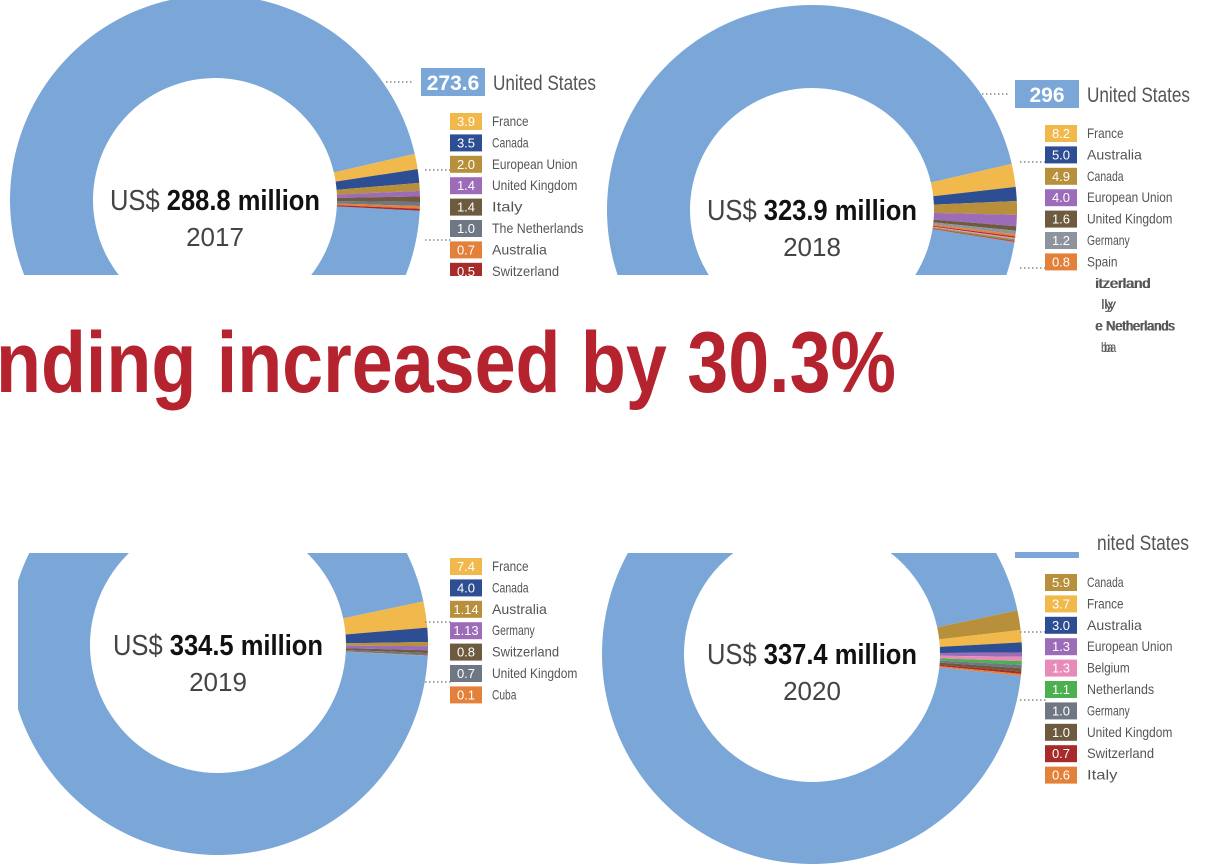  Describe the element at coordinates (513, 673) in the screenshot. I see `legend-item: 0.7 United Kingdom` at that location.